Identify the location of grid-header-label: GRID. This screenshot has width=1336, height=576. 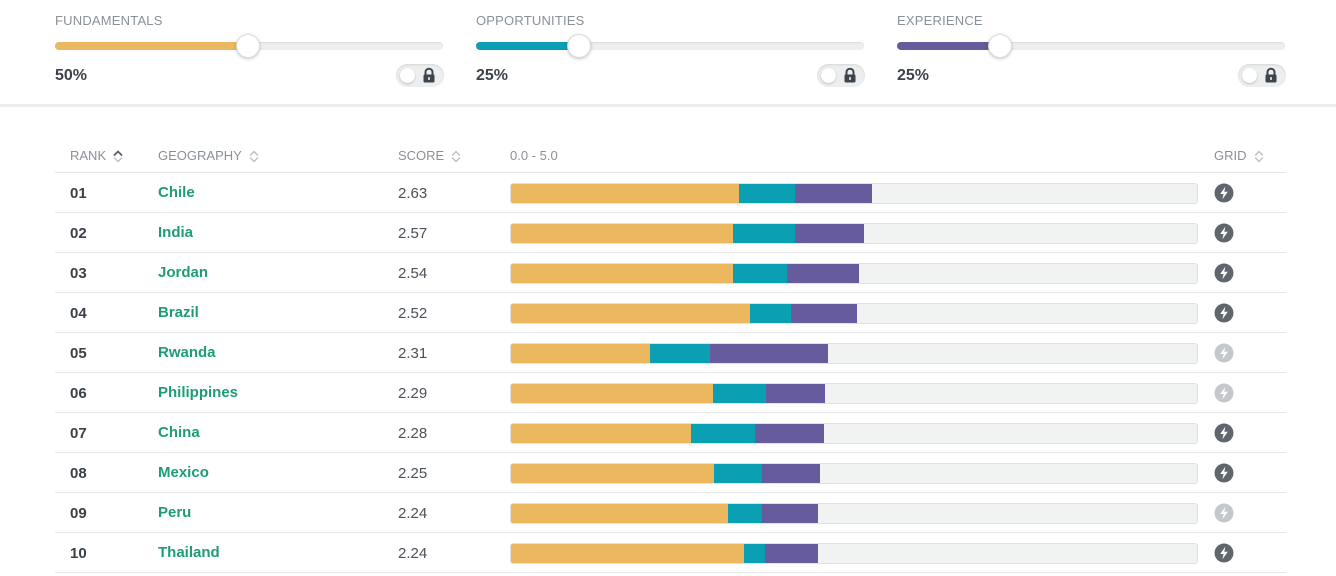
(1230, 155).